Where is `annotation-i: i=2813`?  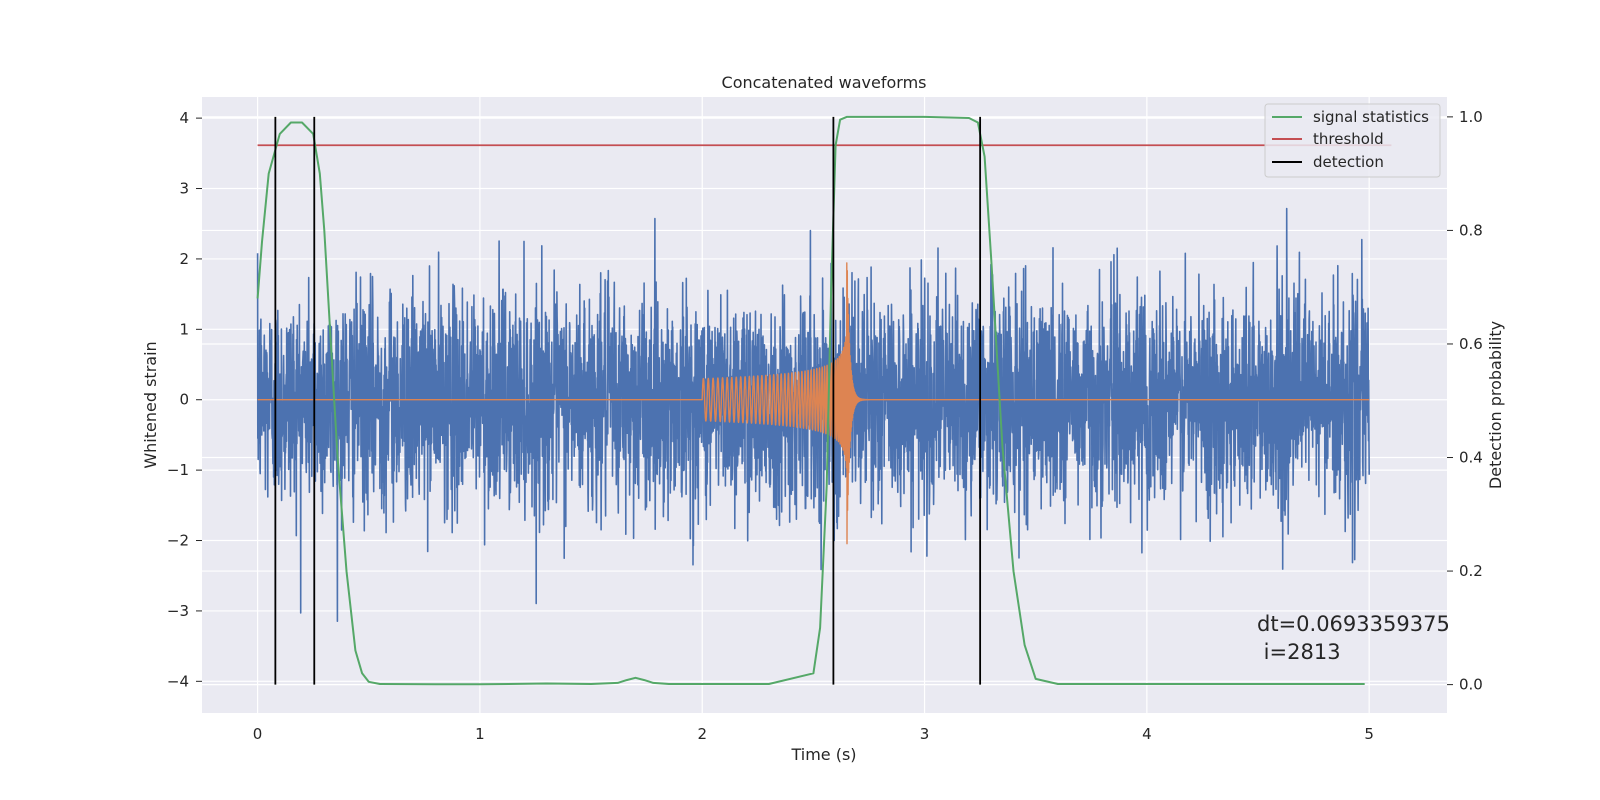 annotation-i: i=2813 is located at coordinates (1299, 652).